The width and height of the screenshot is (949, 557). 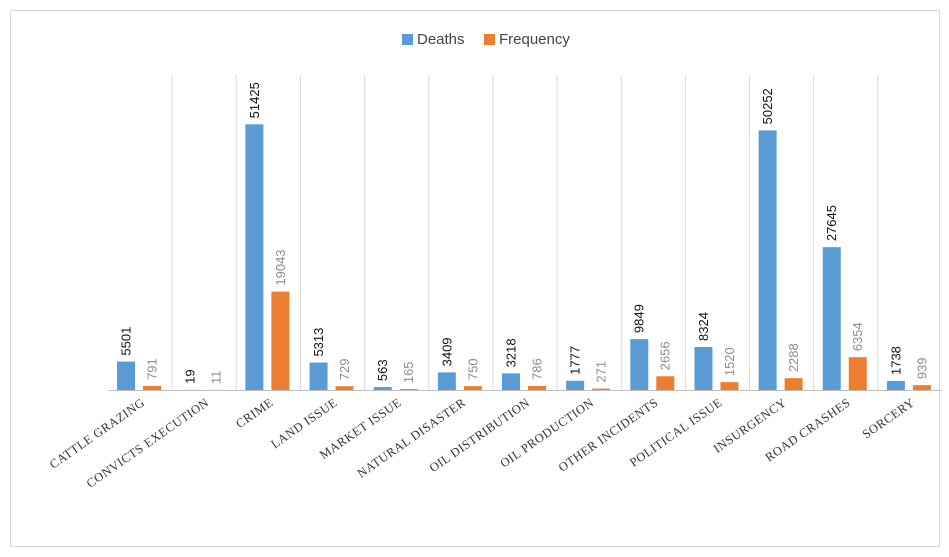 What do you see at coordinates (216, 377) in the screenshot?
I see `value-label: 11` at bounding box center [216, 377].